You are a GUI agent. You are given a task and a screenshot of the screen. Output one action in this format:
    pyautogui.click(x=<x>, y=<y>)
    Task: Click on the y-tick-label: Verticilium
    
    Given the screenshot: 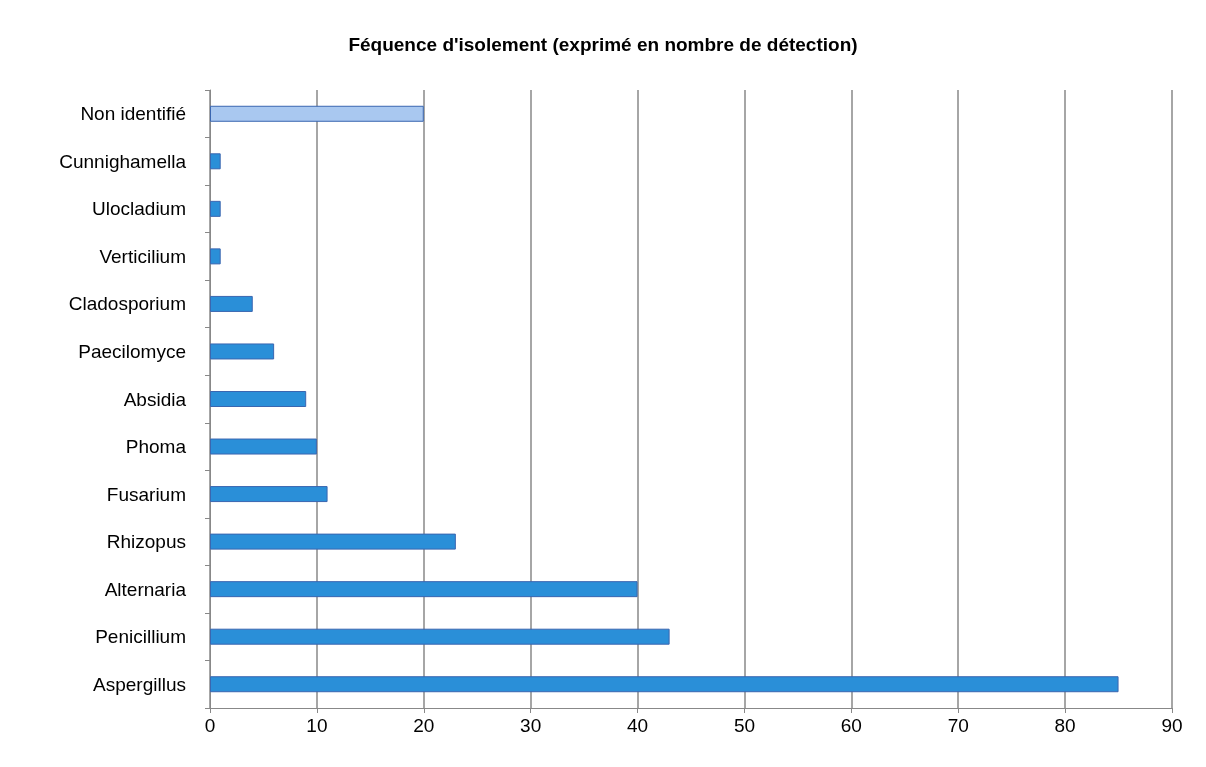 What is the action you would take?
    pyautogui.click(x=142, y=256)
    